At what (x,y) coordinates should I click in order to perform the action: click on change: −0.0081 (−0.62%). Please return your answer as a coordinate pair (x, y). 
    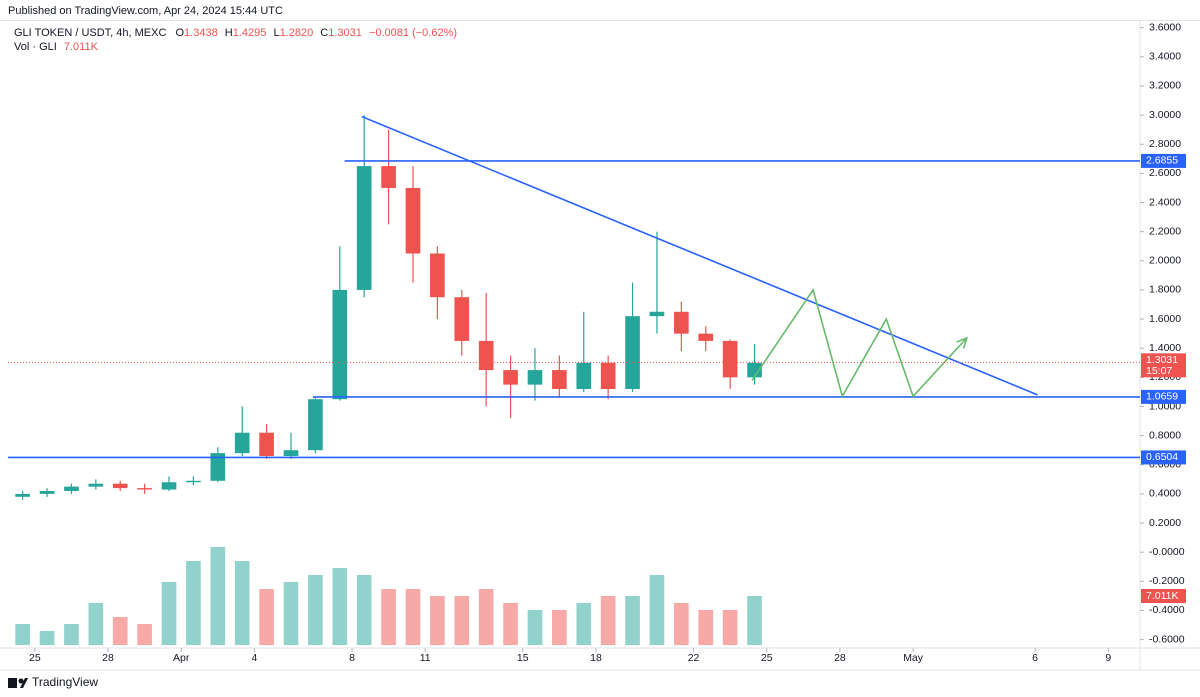
    Looking at the image, I should click on (413, 33).